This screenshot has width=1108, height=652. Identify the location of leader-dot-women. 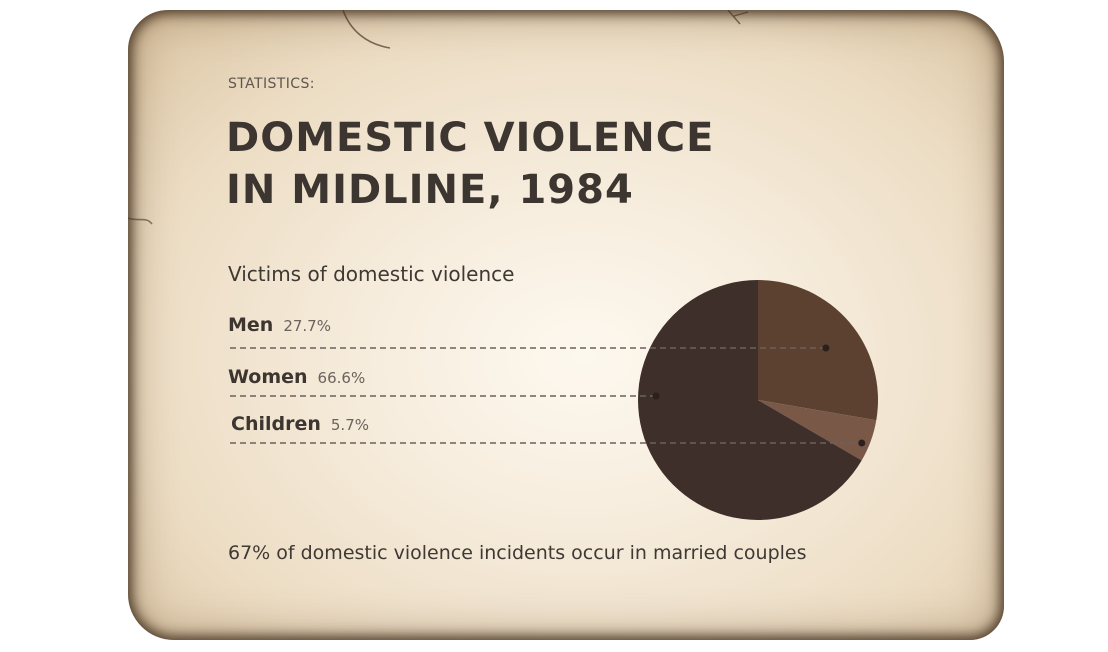
(656, 396).